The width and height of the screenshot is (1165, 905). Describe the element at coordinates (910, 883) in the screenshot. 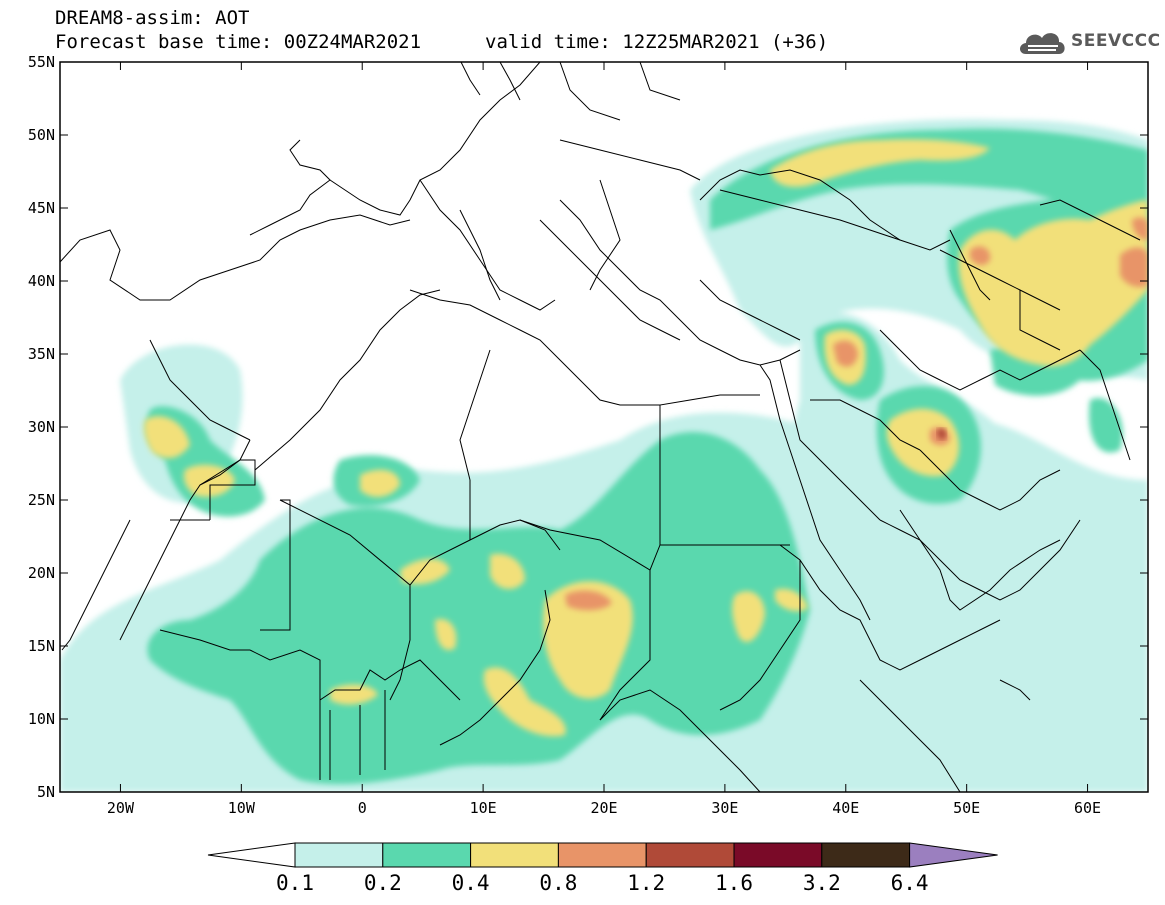

I see `colorbar-label: 6.4` at that location.